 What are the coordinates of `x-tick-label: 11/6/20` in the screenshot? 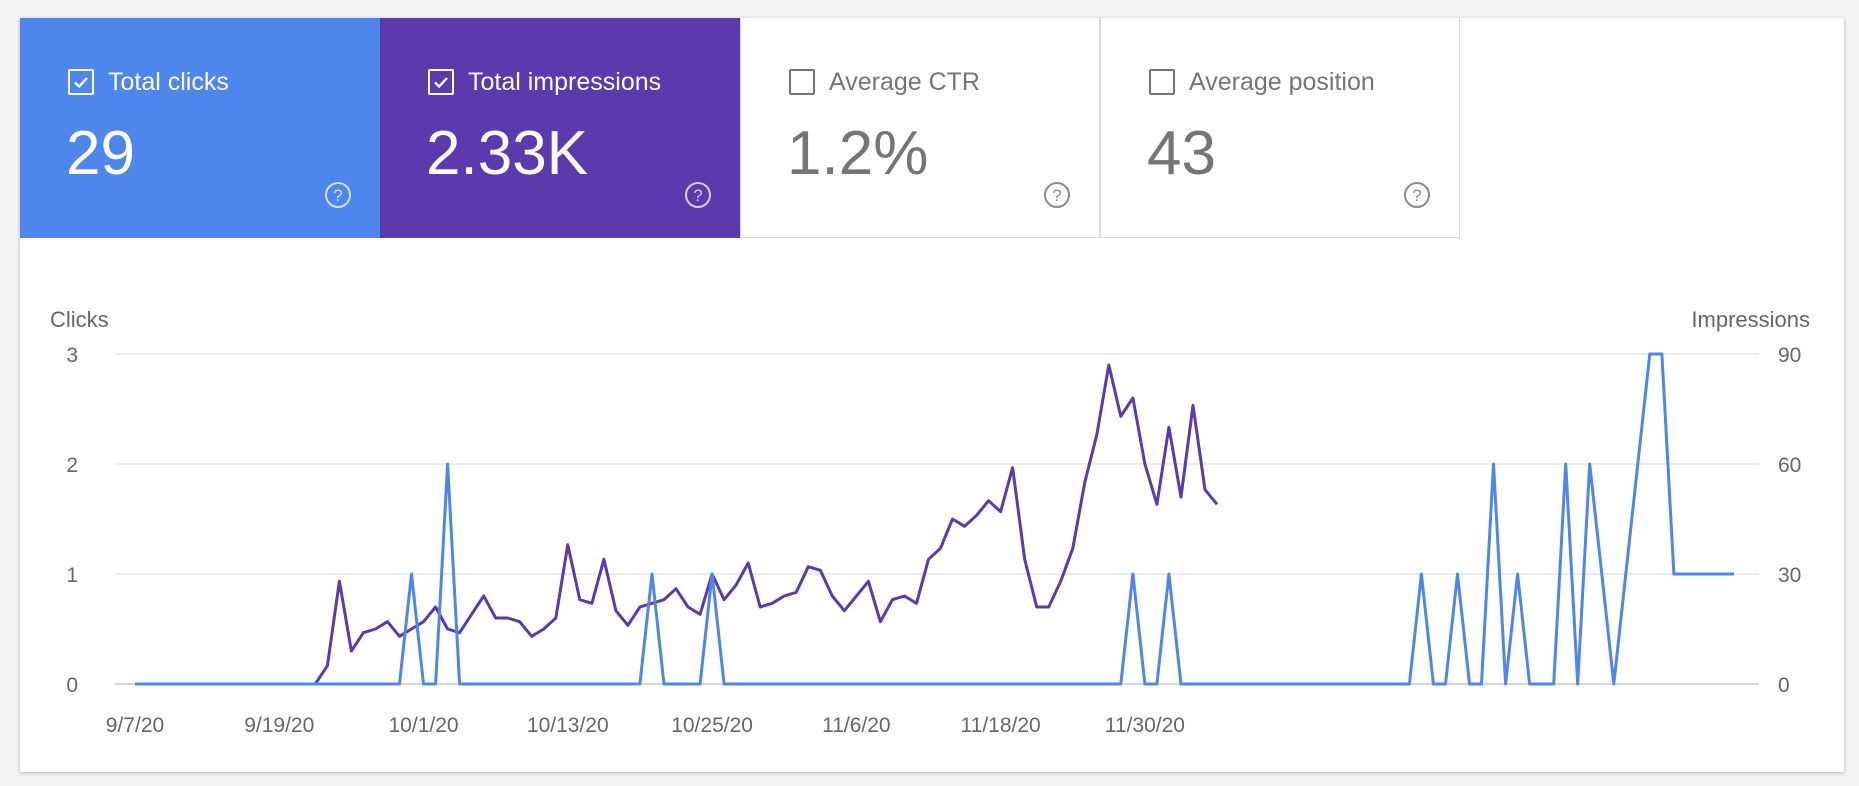 It's located at (856, 725).